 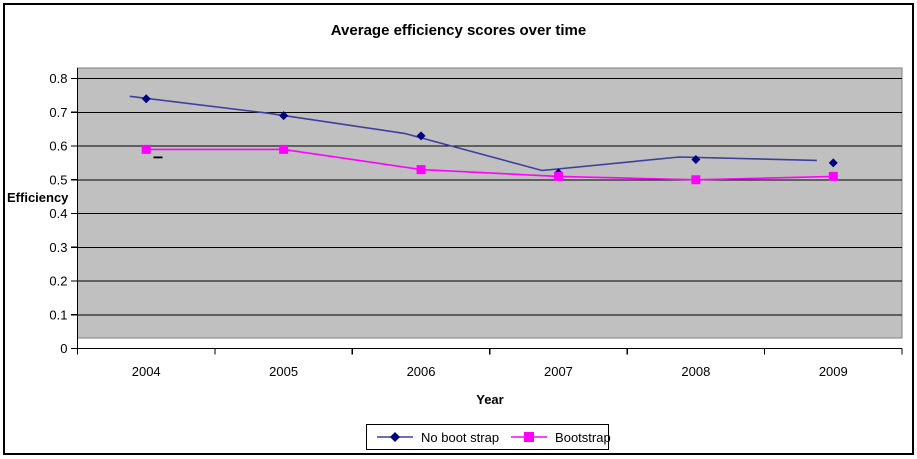 What do you see at coordinates (833, 371) in the screenshot?
I see `x-category-label: 2009` at bounding box center [833, 371].